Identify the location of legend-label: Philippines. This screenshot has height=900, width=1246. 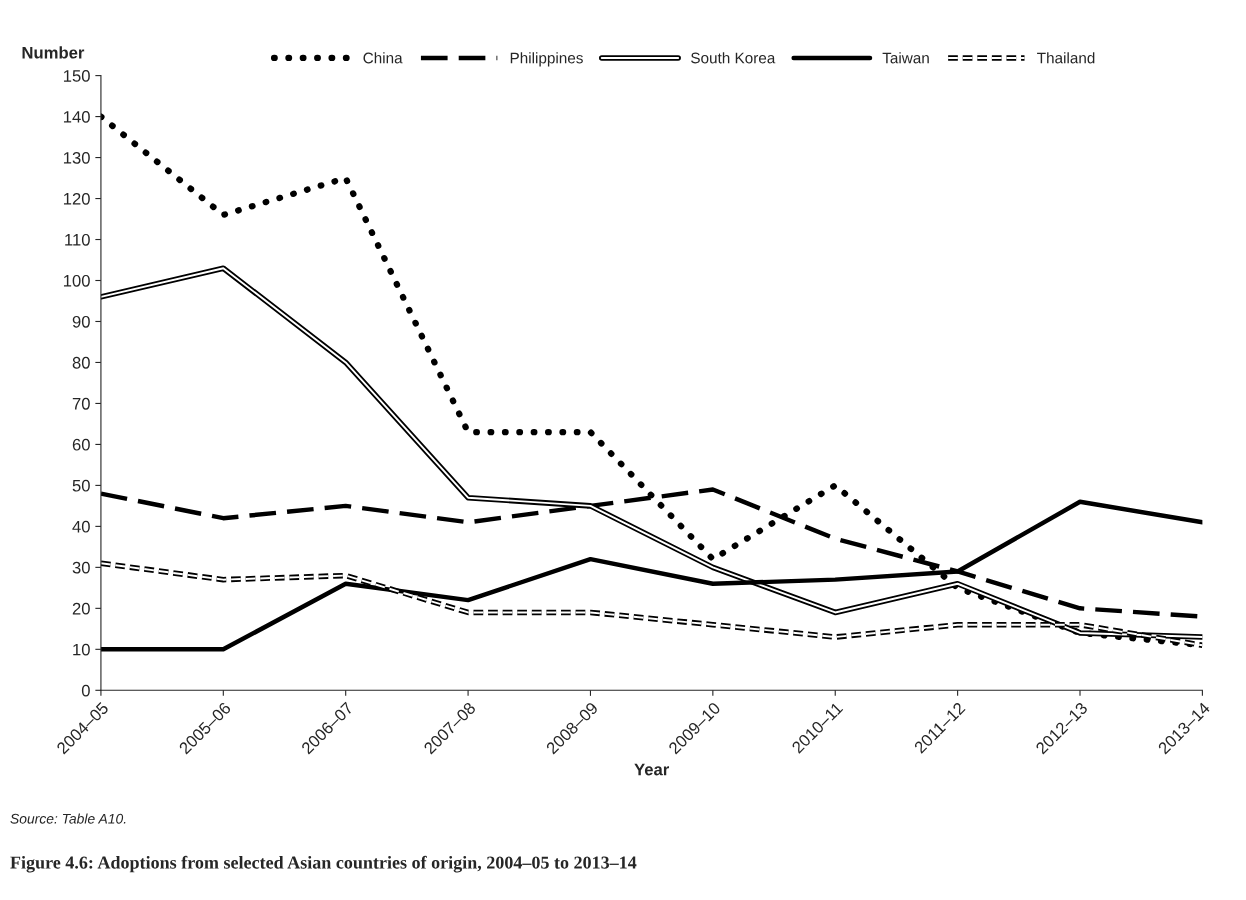
(546, 59).